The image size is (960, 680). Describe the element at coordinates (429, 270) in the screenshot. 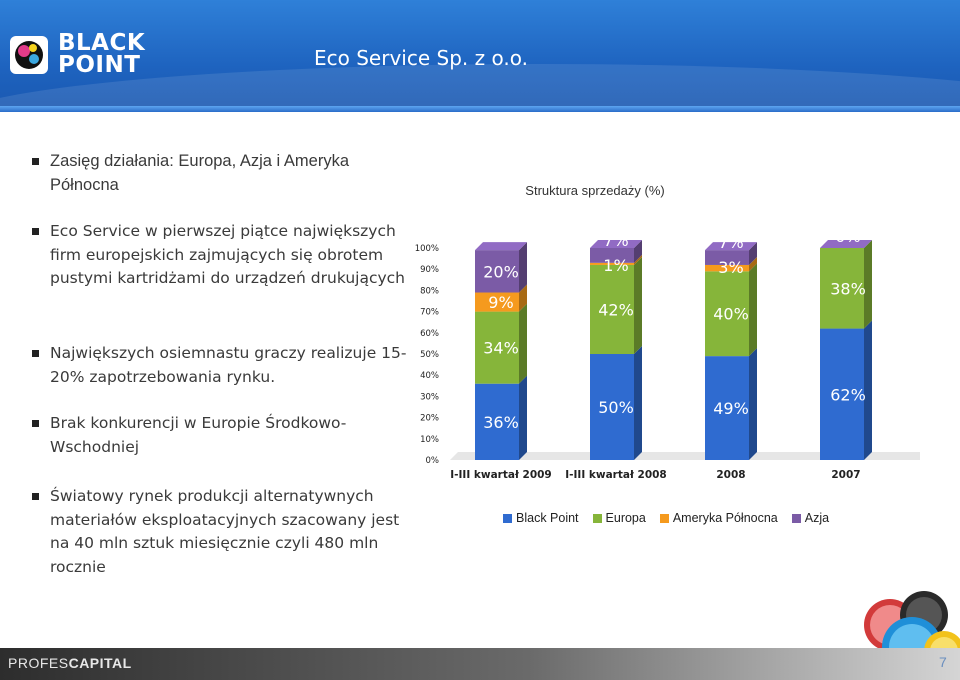

I see `y-tick-label: 90%` at that location.